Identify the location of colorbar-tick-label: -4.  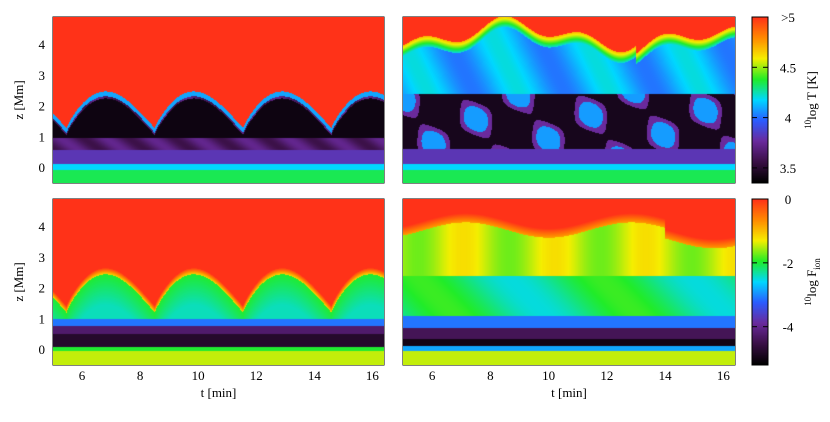
(788, 327).